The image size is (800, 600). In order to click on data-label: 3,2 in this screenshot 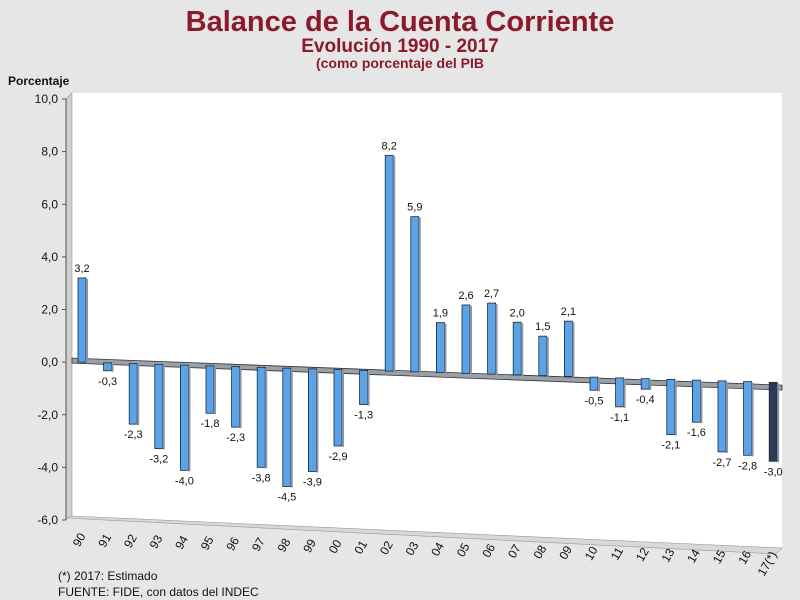, I will do `click(81, 269)`.